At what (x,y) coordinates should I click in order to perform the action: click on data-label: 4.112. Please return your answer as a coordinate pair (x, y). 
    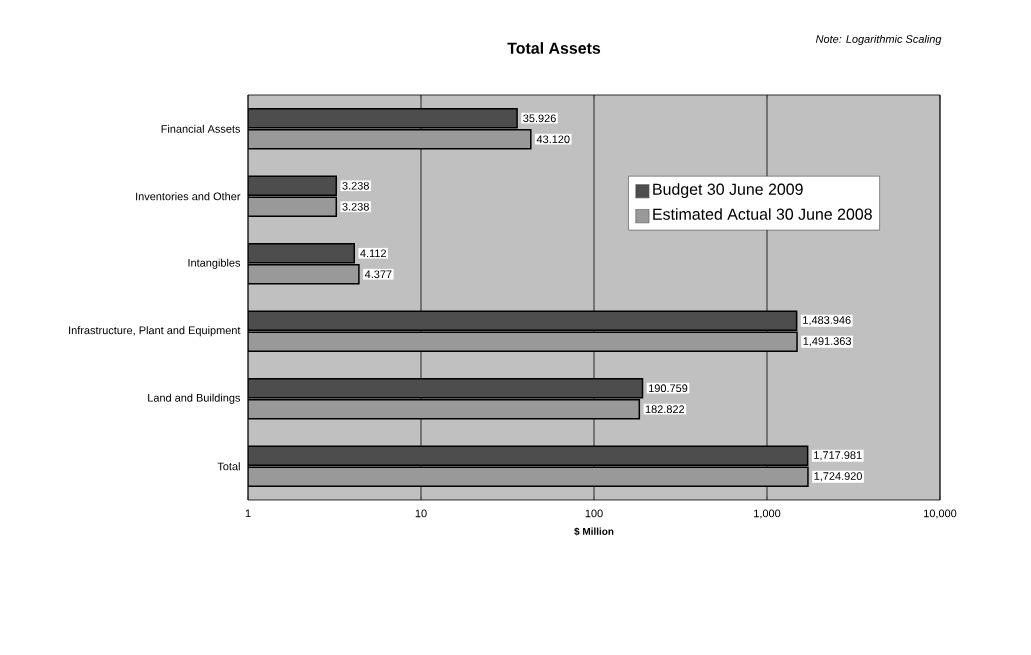
    Looking at the image, I should click on (373, 253).